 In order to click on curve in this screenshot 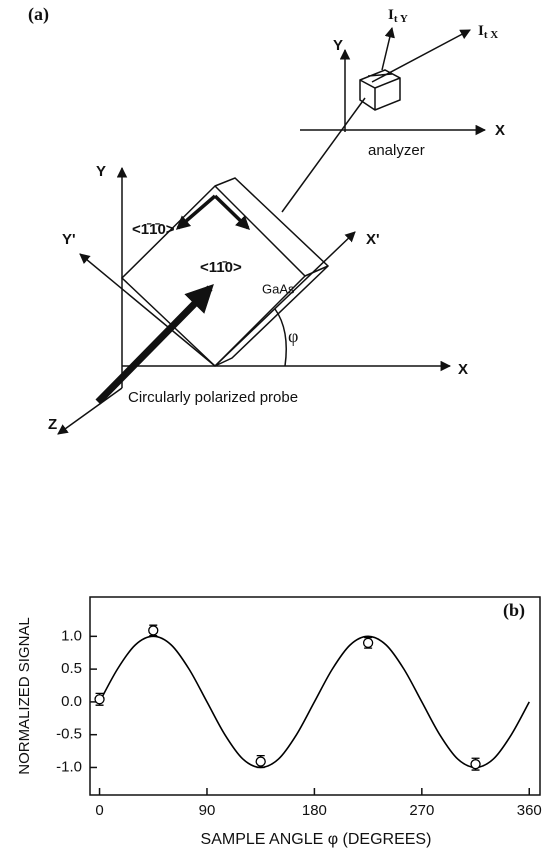, I will do `click(314, 702)`.